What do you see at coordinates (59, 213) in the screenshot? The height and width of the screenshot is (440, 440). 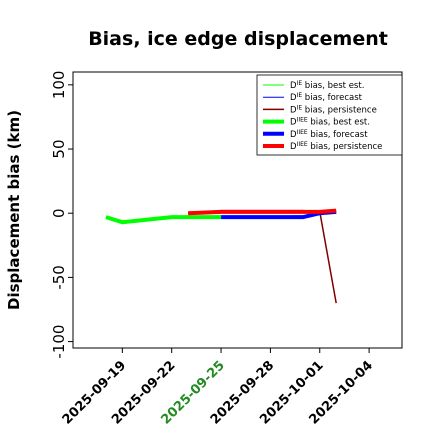 I see `y-tick-label: 0` at bounding box center [59, 213].